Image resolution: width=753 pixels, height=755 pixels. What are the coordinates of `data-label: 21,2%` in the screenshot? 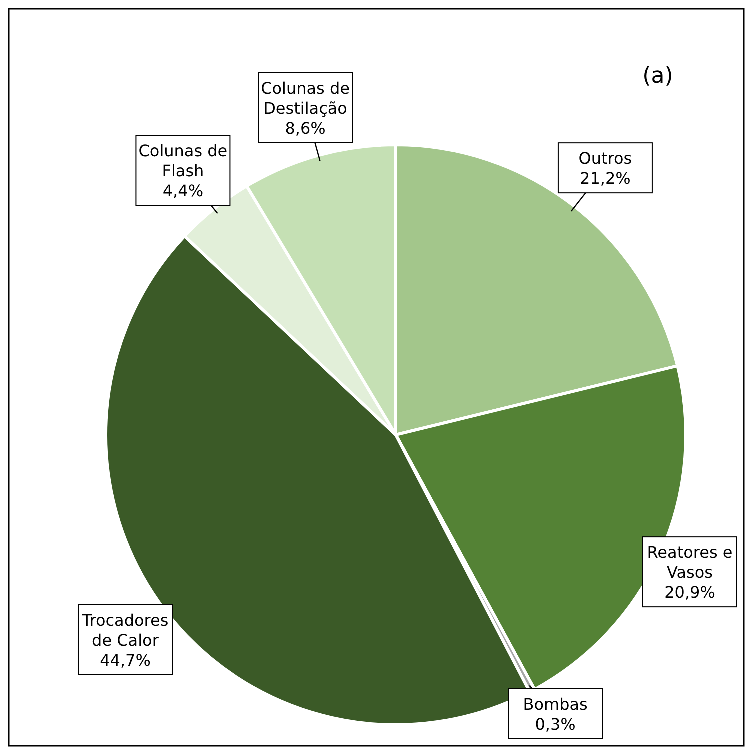 It's located at (605, 178).